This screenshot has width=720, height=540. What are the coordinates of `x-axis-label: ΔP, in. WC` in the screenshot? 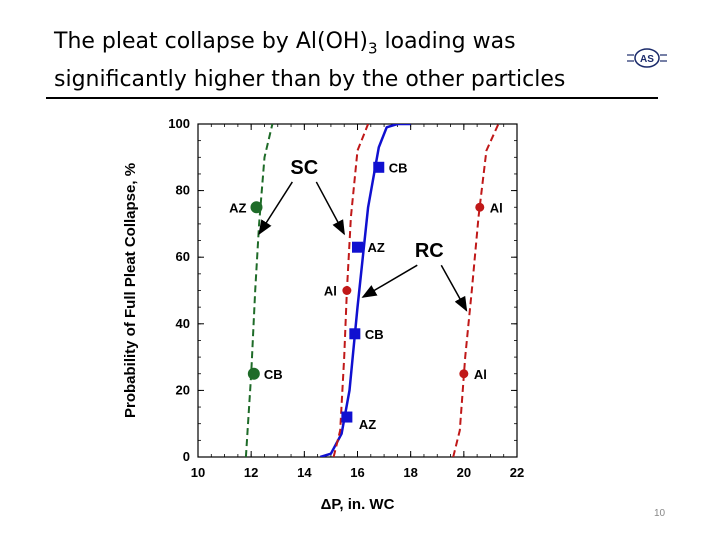 It's located at (358, 504).